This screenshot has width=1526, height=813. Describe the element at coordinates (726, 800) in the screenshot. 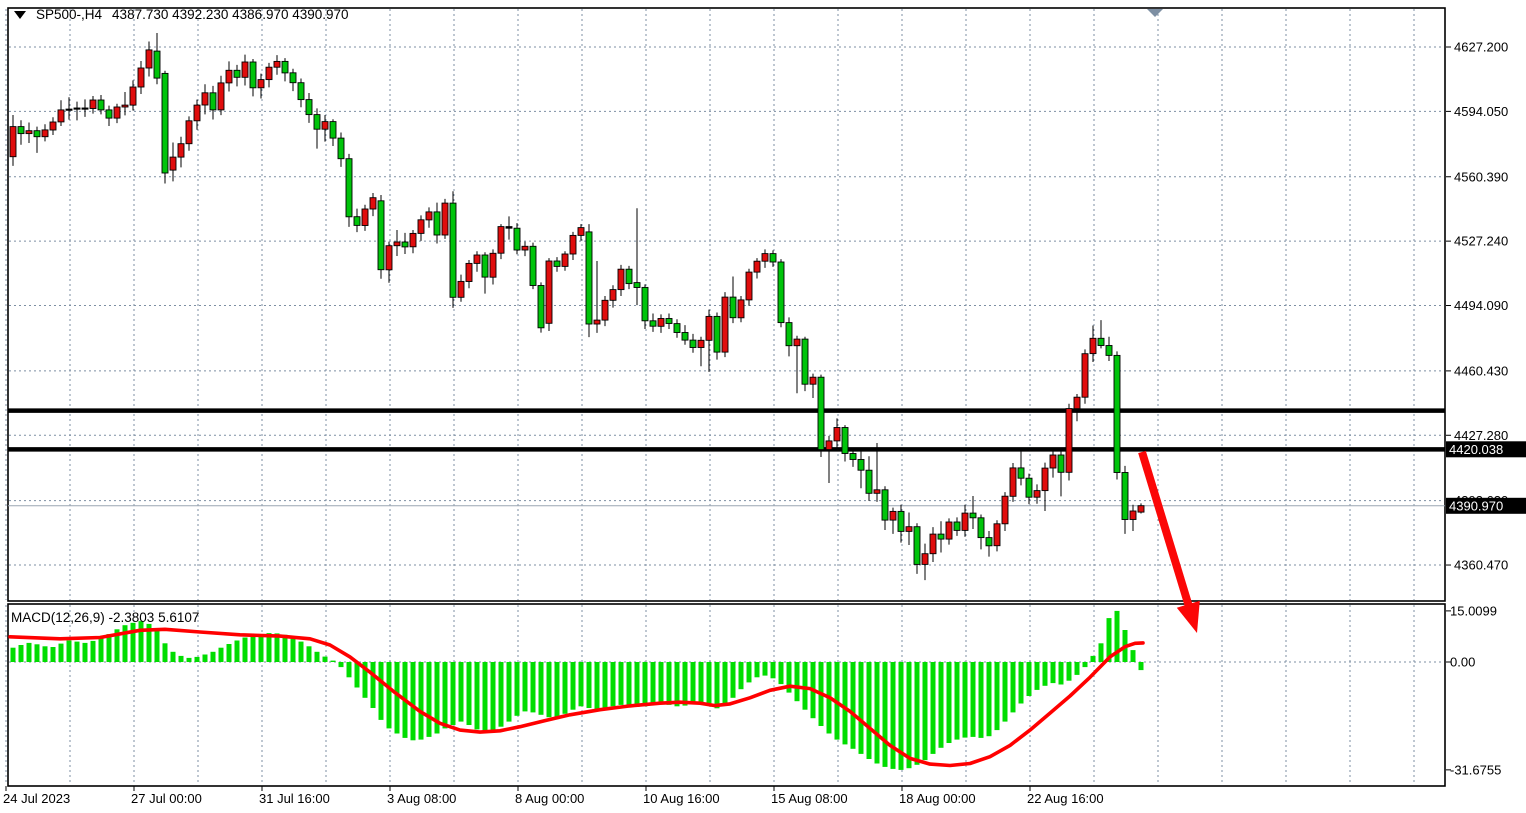

I see `time-axis` at that location.